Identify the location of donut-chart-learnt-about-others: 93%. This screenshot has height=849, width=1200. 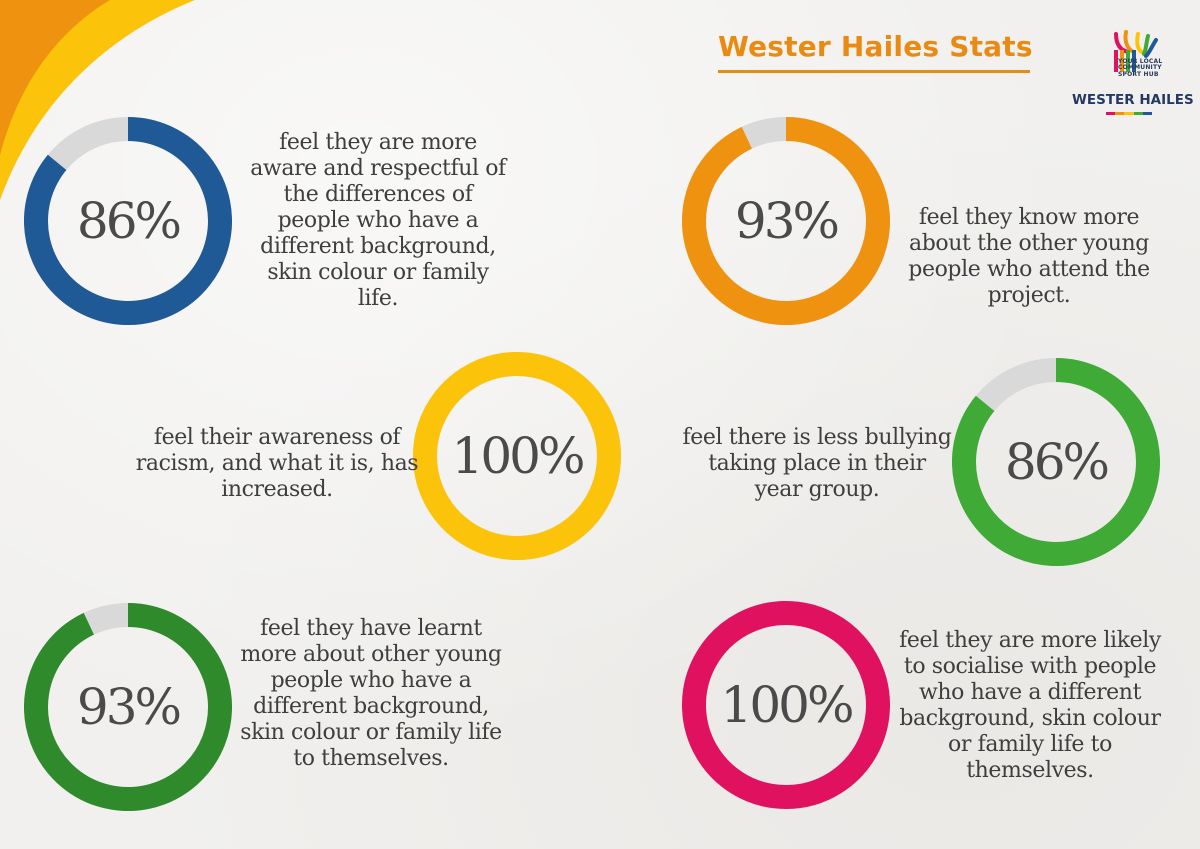
(128, 707).